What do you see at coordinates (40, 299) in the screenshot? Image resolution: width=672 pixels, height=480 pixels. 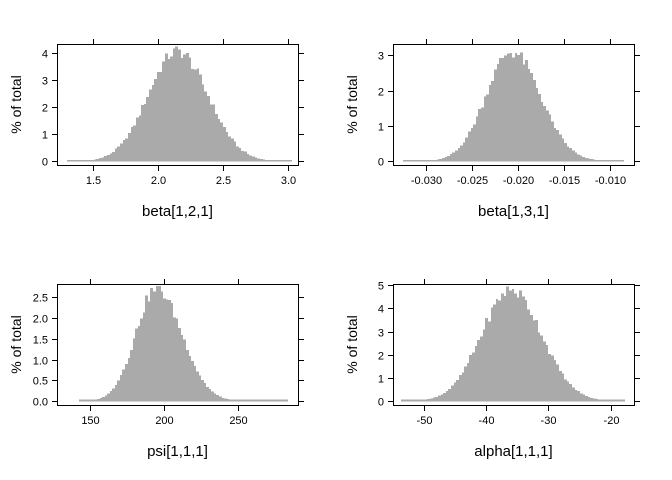 I see `y-tick-label: 2.5` at bounding box center [40, 299].